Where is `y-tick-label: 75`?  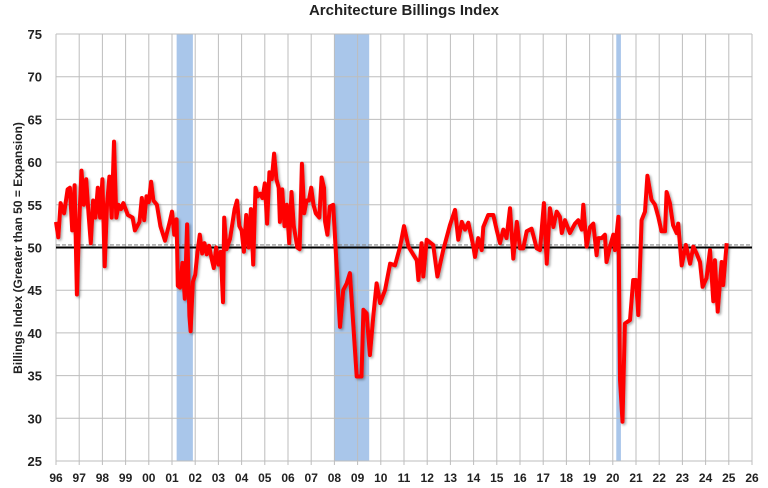
y-tick-label: 75 is located at coordinates (35, 34).